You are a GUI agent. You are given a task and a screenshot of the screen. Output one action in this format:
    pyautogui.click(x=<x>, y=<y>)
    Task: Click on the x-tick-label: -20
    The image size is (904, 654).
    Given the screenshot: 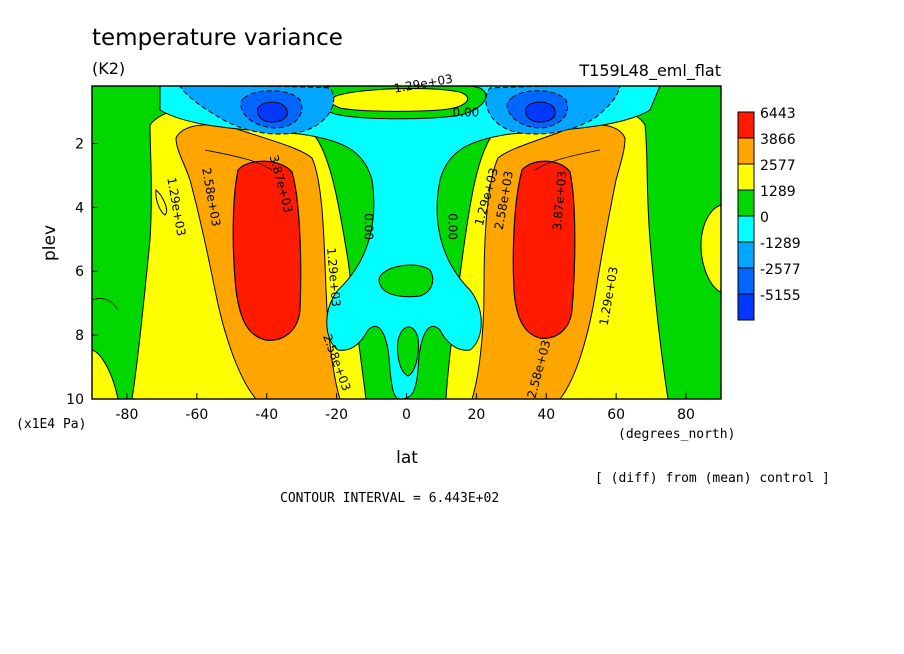 What is the action you would take?
    pyautogui.click(x=336, y=415)
    